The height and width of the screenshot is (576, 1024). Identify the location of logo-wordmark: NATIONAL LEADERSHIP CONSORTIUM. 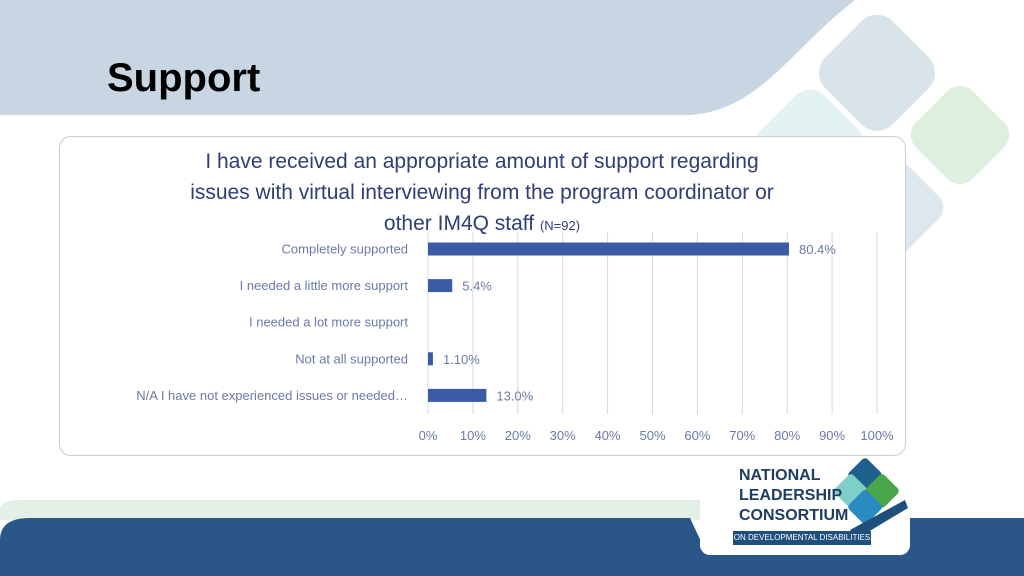
(793, 496).